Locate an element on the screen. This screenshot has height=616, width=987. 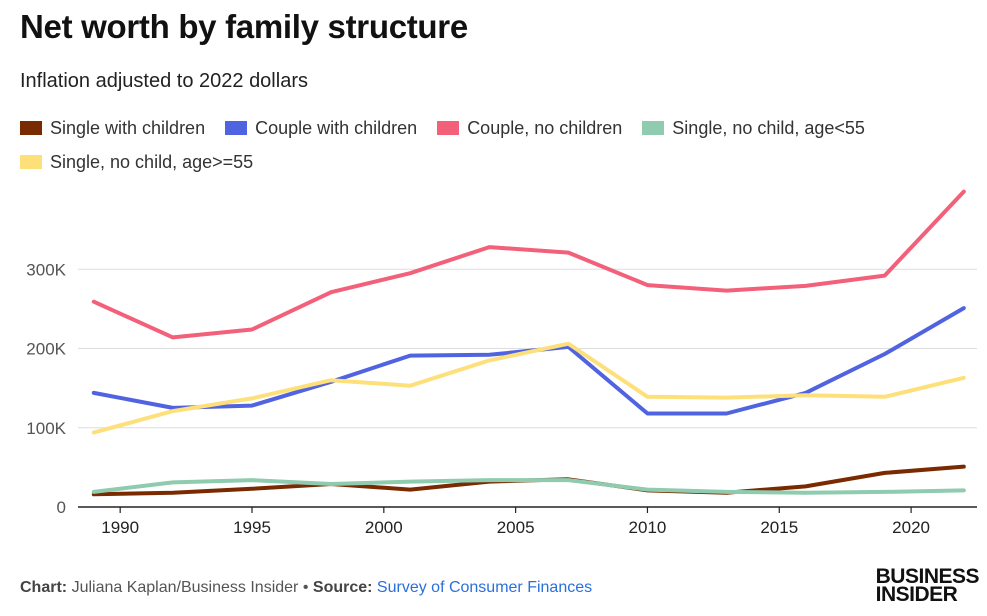
business-insider-logo: BUSINESS INSIDER is located at coordinates (927, 585).